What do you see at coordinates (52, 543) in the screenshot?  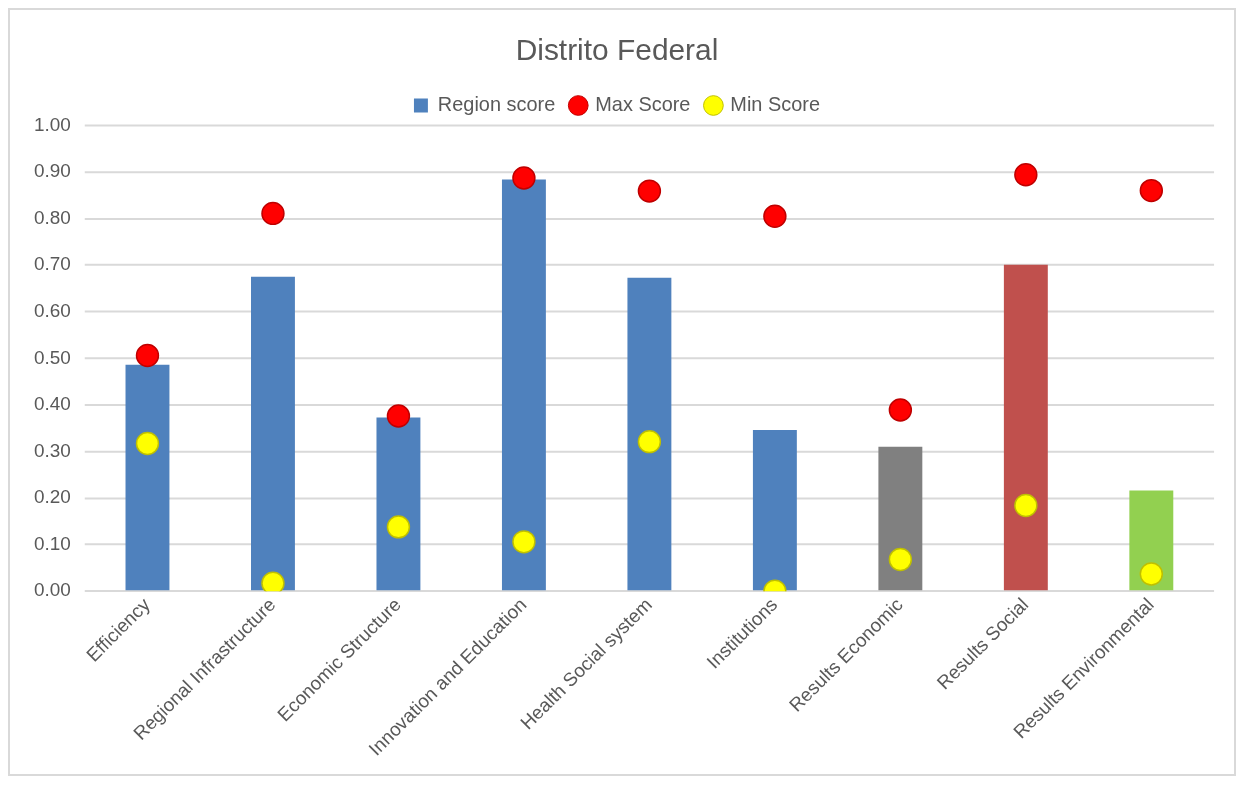 I see `y-tick-label: 0.10` at bounding box center [52, 543].